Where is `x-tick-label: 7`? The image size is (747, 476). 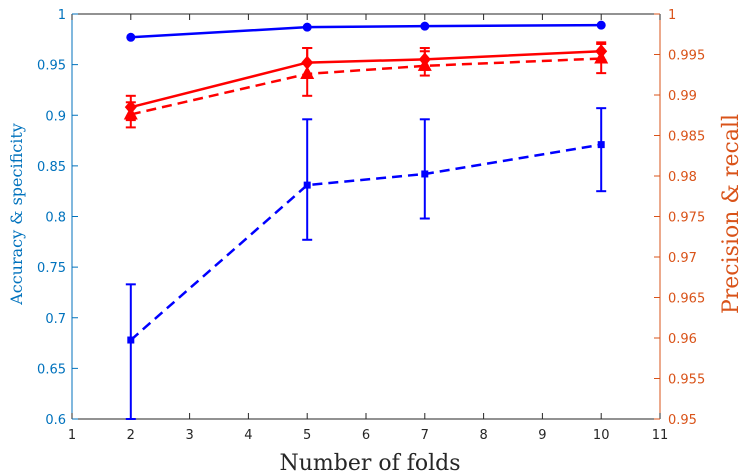 x-tick-label: 7 is located at coordinates (425, 435).